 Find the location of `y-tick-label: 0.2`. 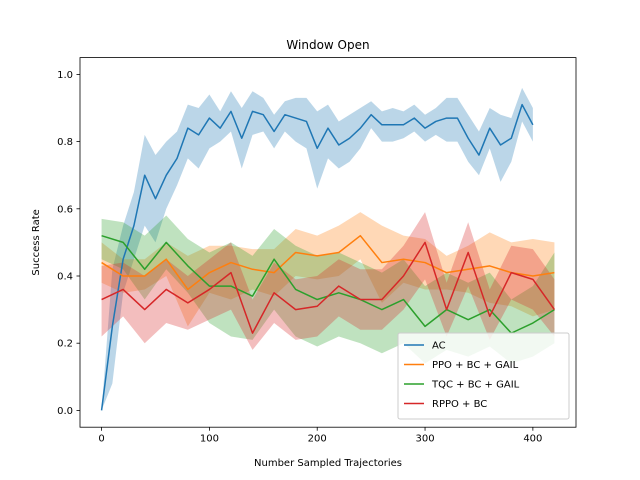

y-tick-label: 0.2 is located at coordinates (65, 344).